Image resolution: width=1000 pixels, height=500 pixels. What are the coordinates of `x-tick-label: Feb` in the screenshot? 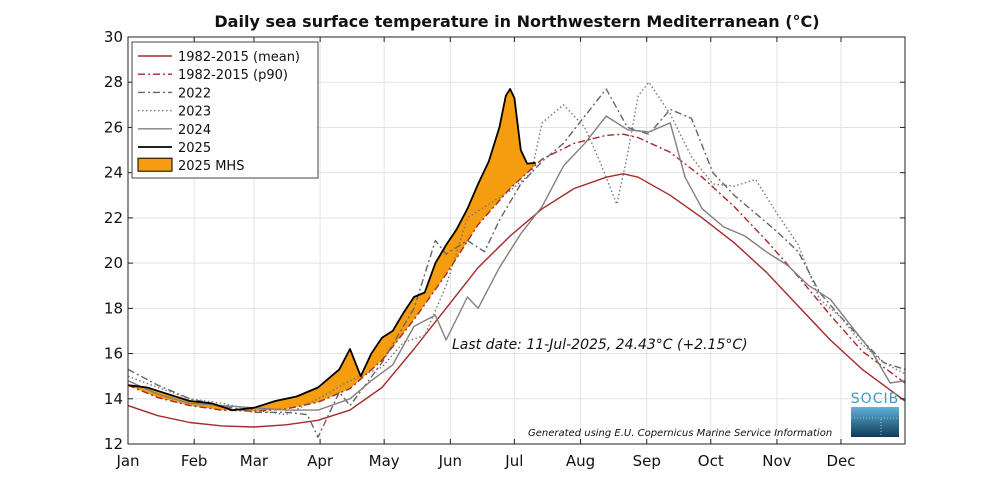 It's located at (194, 461).